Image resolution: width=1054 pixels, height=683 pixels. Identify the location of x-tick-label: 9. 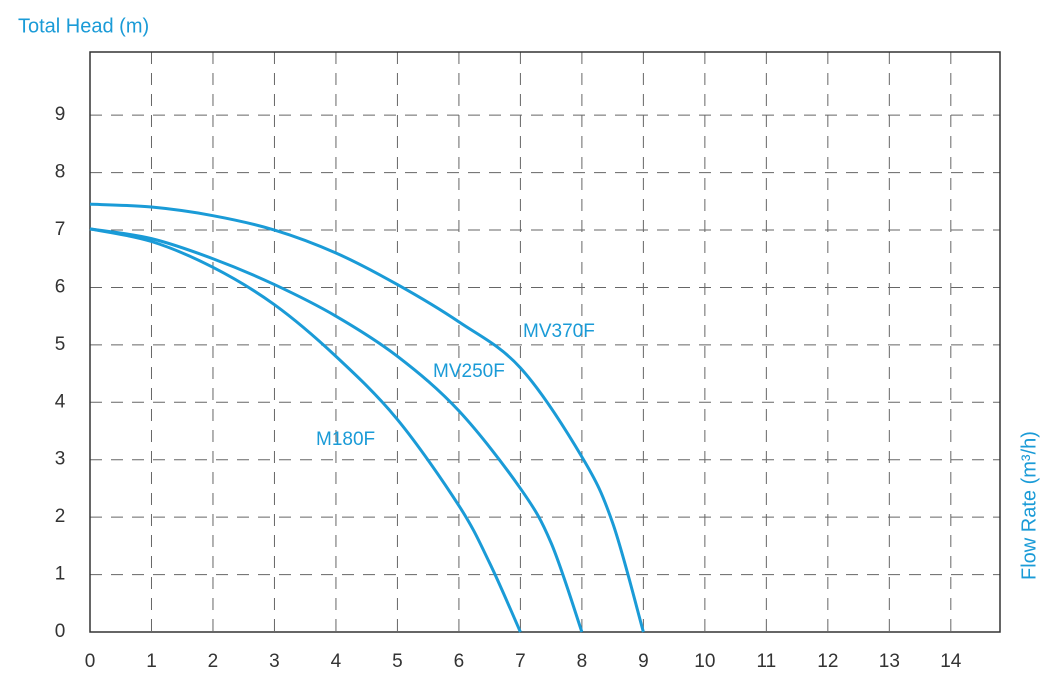
(643, 661).